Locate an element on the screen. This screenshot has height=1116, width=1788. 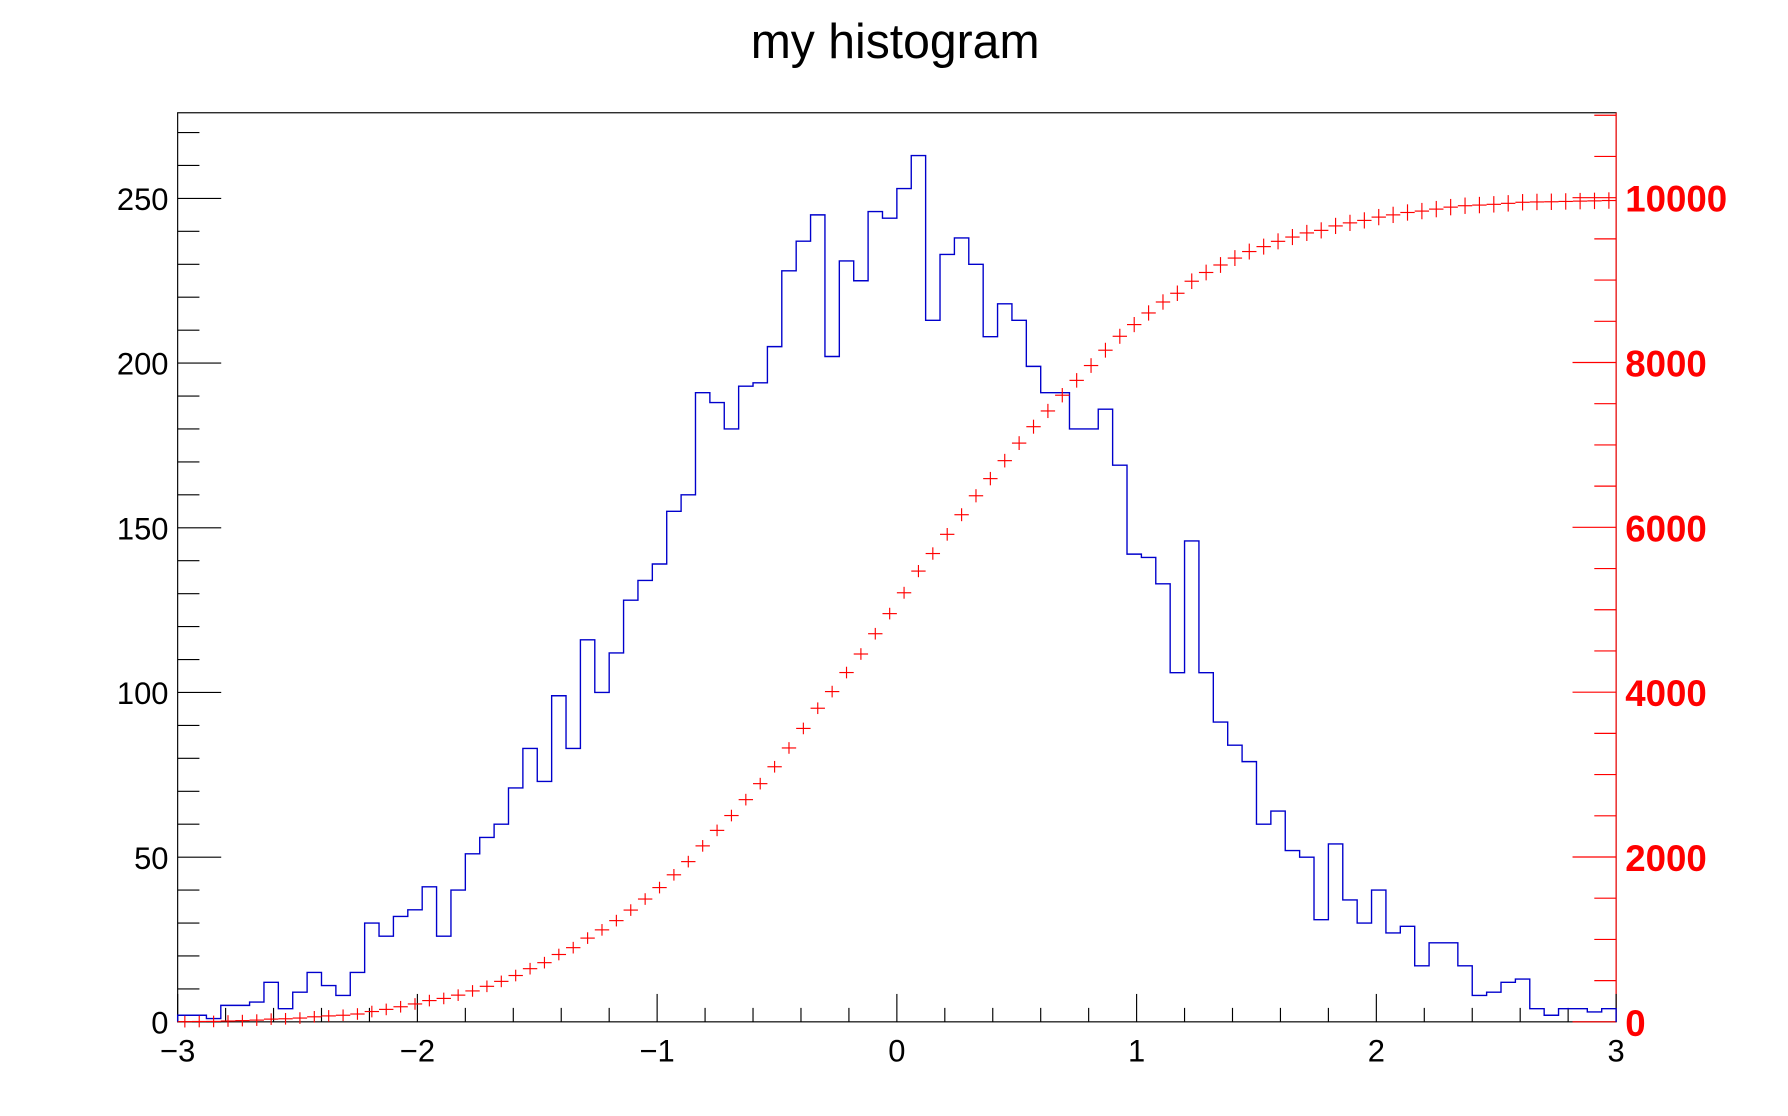
chart-title: my histogram is located at coordinates (895, 42).